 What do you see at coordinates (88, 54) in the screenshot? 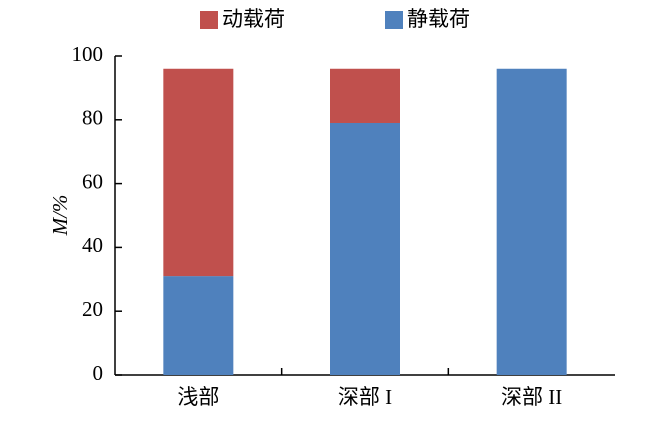
I see `y-tick-label: 100` at bounding box center [88, 54].